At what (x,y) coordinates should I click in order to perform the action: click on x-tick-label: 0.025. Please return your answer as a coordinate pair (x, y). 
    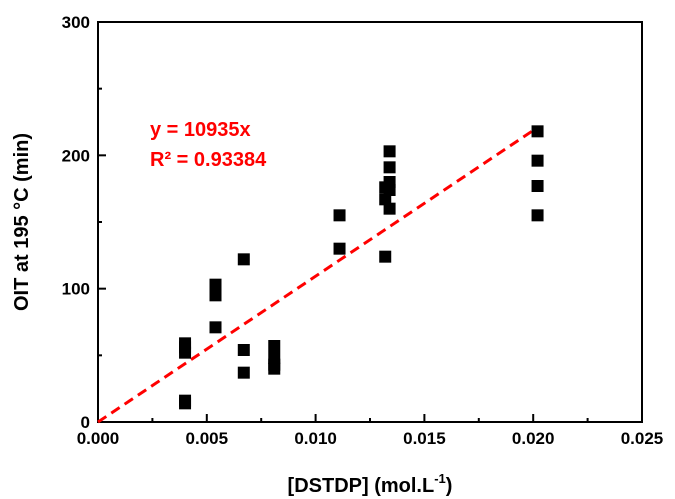
    Looking at the image, I should click on (642, 438).